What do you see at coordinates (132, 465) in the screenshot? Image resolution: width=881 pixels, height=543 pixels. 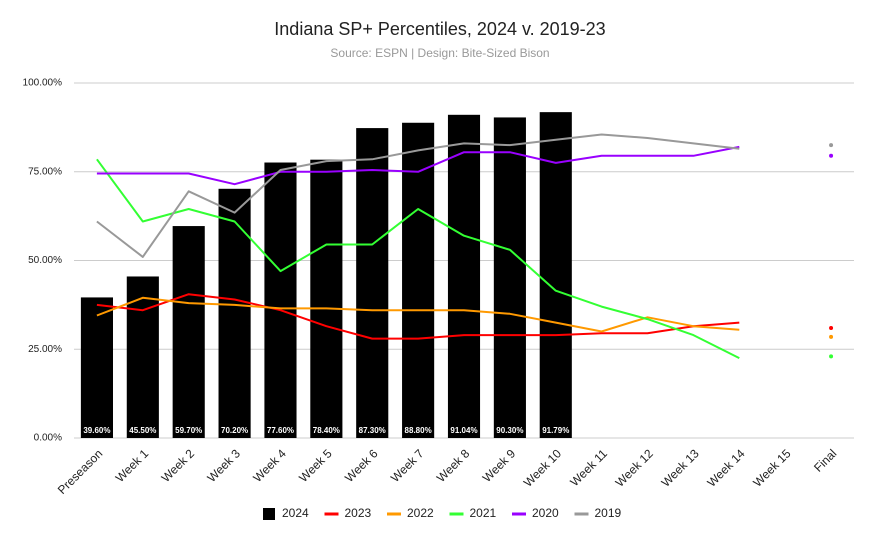 I see `x-tick-label: Week 1` at bounding box center [132, 465].